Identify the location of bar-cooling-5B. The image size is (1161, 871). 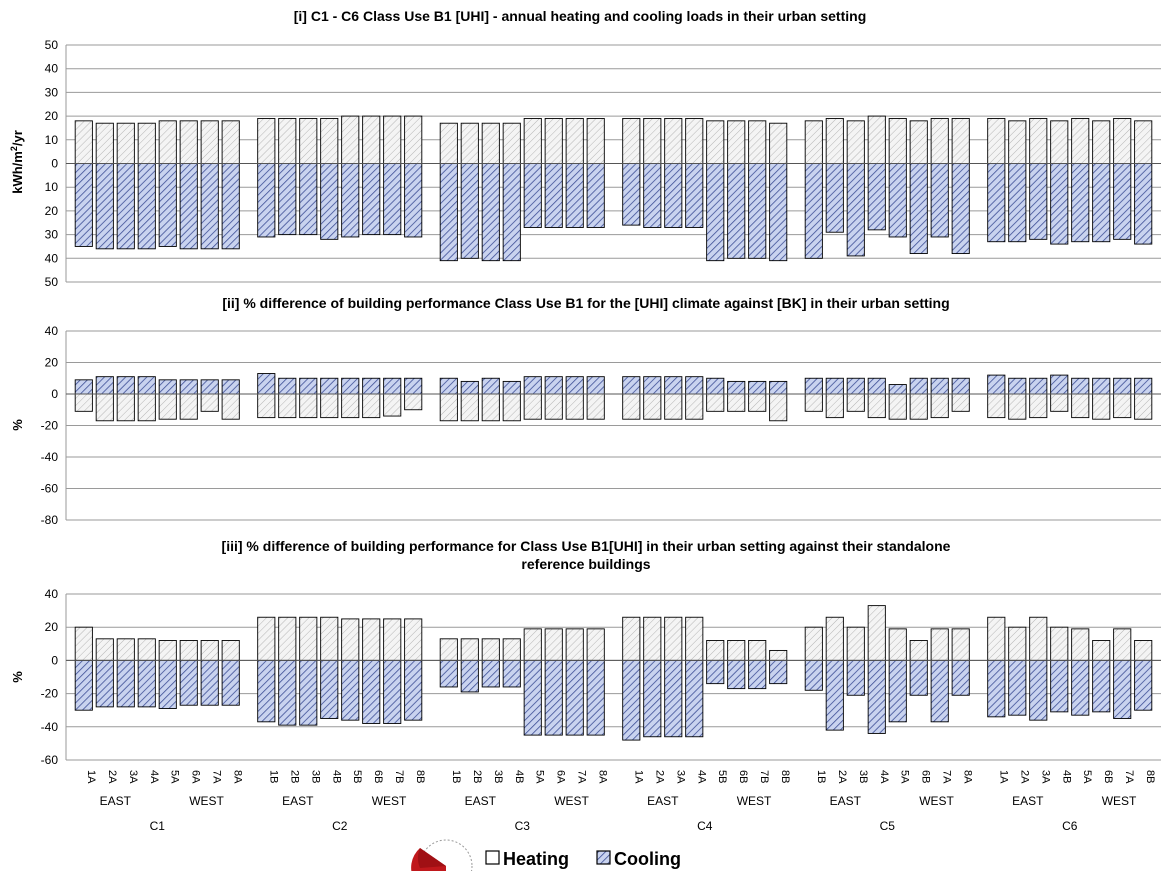
(715, 212).